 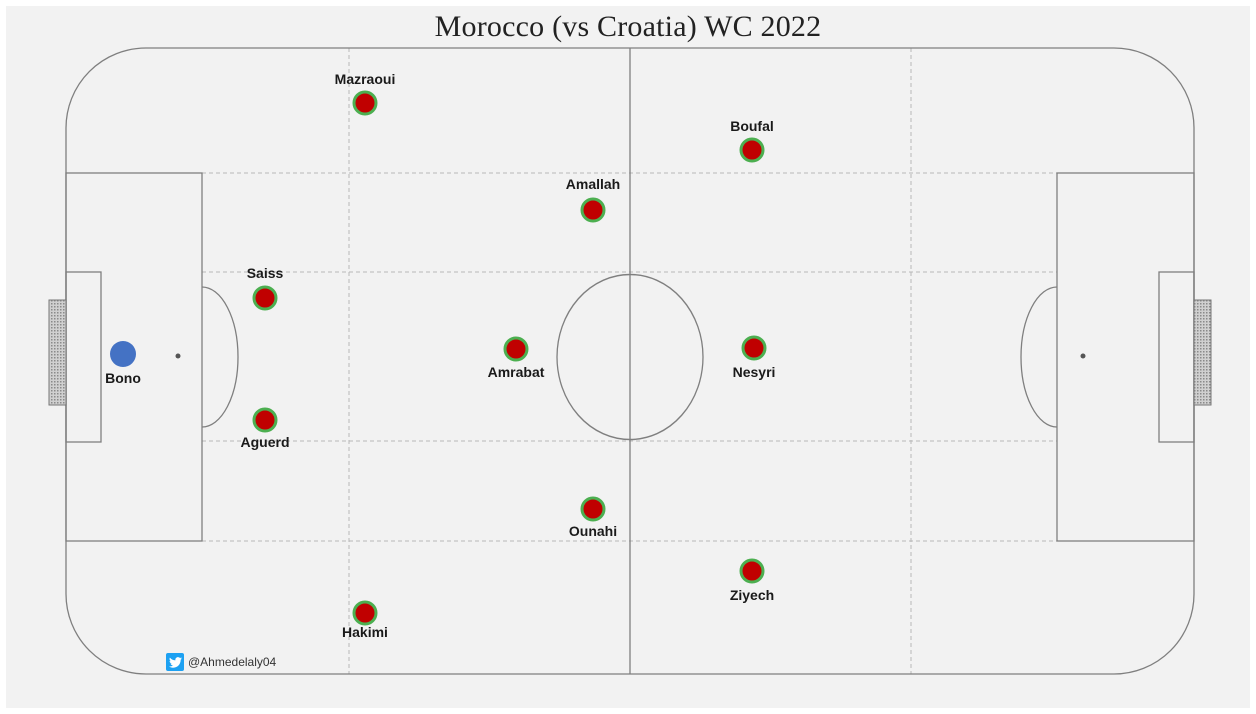 What do you see at coordinates (123, 378) in the screenshot?
I see `player-label-bono: Bono` at bounding box center [123, 378].